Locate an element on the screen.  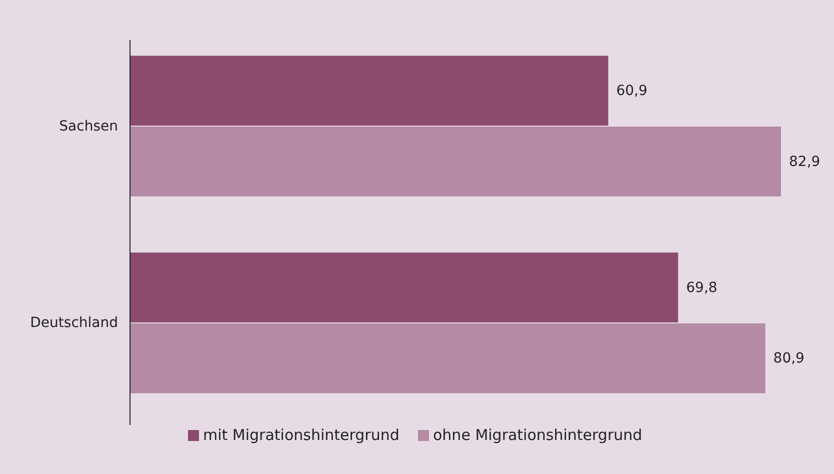
y-tick-label: Sachsen is located at coordinates (88, 126).